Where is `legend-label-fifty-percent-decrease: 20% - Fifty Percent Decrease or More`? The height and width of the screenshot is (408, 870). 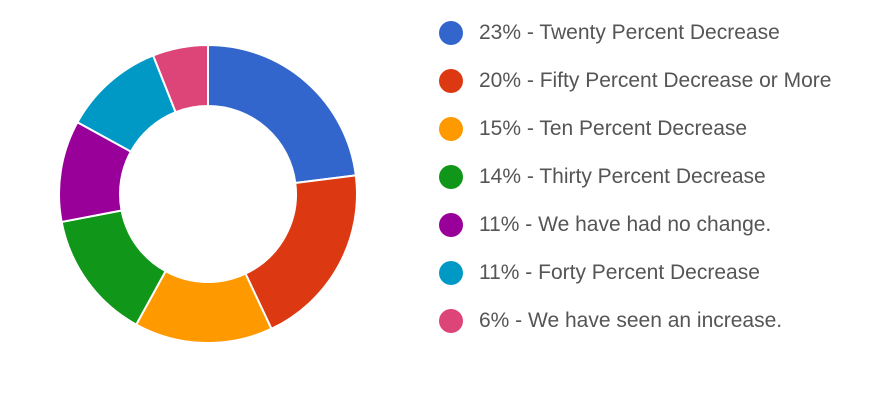 legend-label-fifty-percent-decrease: 20% - Fifty Percent Decrease or More is located at coordinates (655, 80).